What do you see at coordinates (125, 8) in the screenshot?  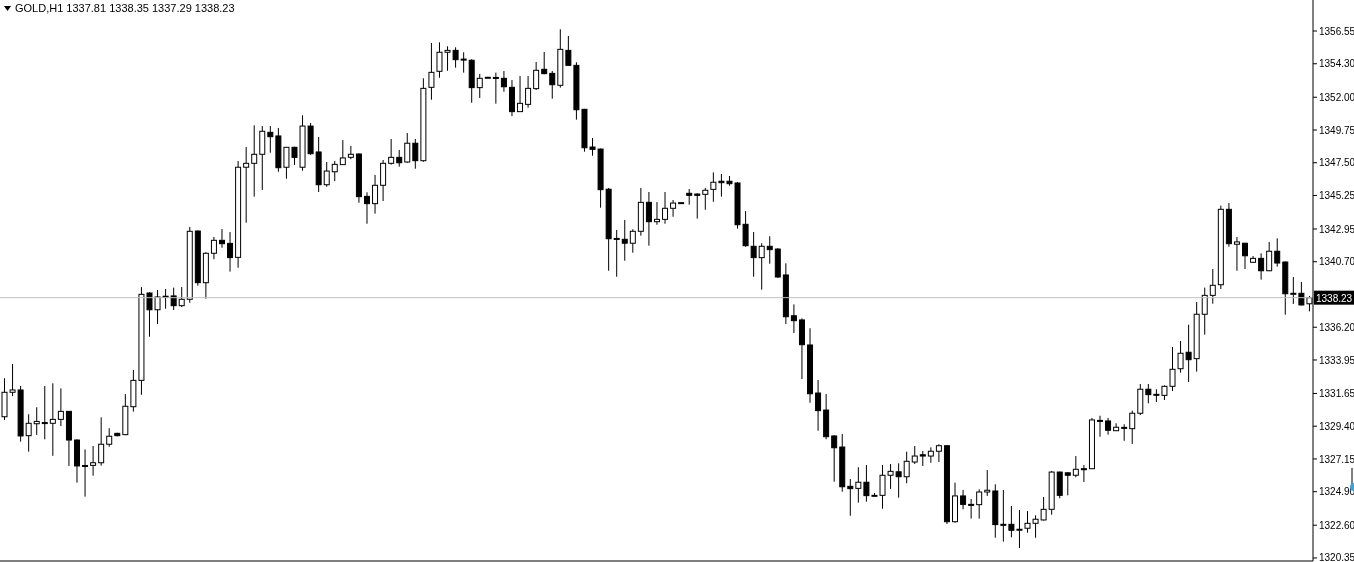 I see `chart-title: GOLD,H1 1337.81 1338.35 1337.29 1338.23` at bounding box center [125, 8].